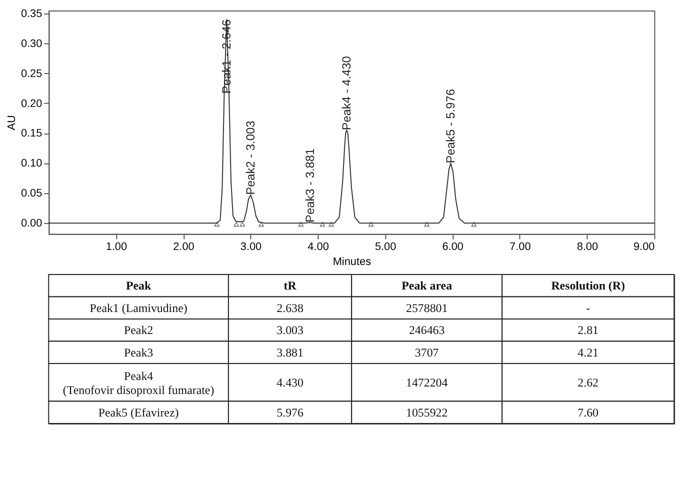 This screenshot has height=491, width=685. What do you see at coordinates (588, 352) in the screenshot?
I see `text: 4.21` at bounding box center [588, 352].